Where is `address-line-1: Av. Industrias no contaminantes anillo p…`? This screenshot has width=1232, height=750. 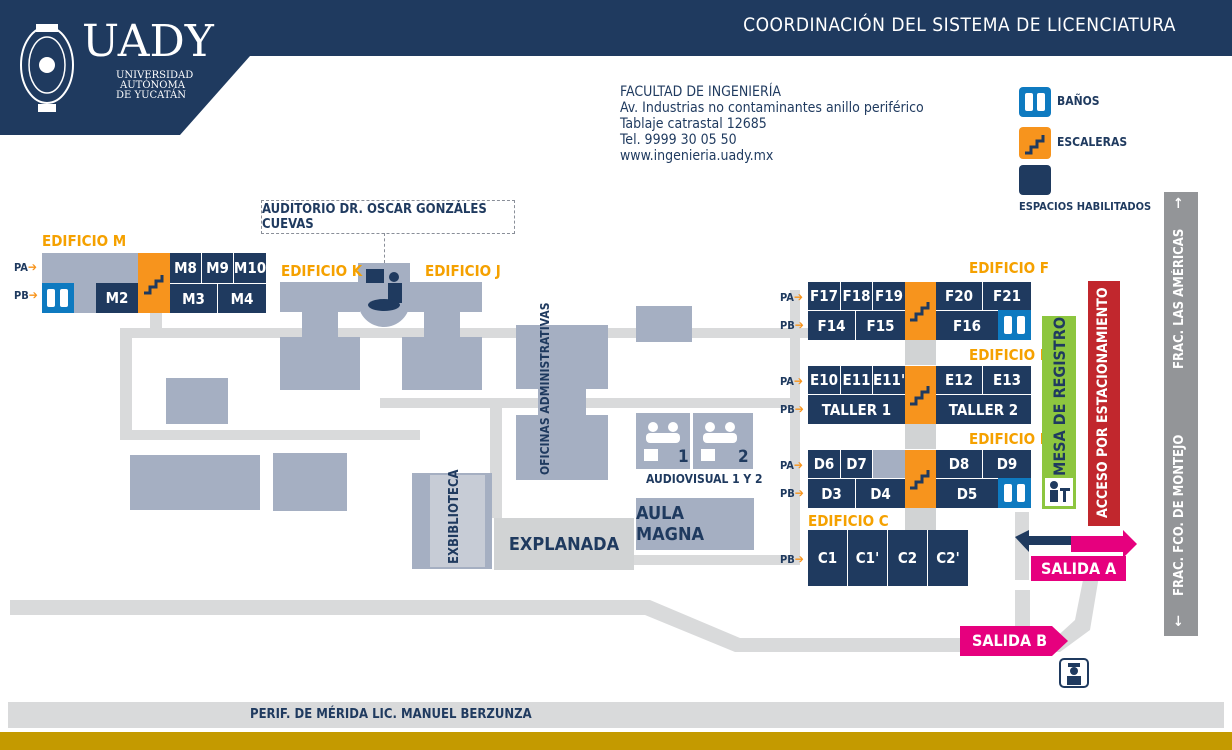
address-line-1: Av. Industrias no contaminantes anillo p… is located at coordinates (772, 108).